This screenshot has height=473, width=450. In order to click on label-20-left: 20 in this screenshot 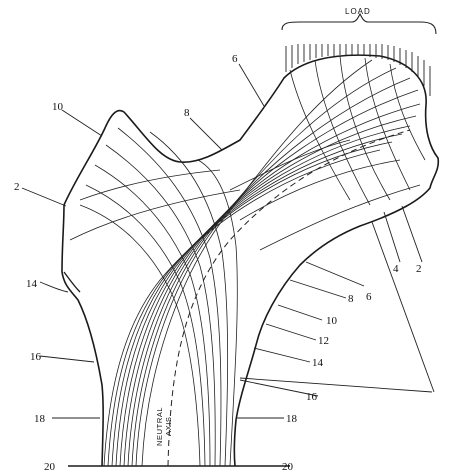, I will do `click(50, 467)`.